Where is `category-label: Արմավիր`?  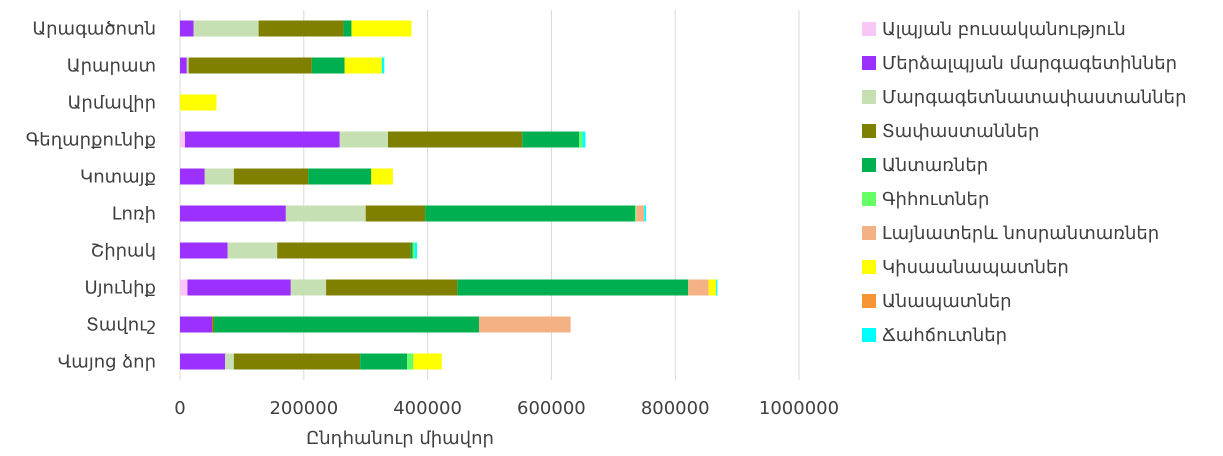
category-label: Արմավիր is located at coordinates (112, 103).